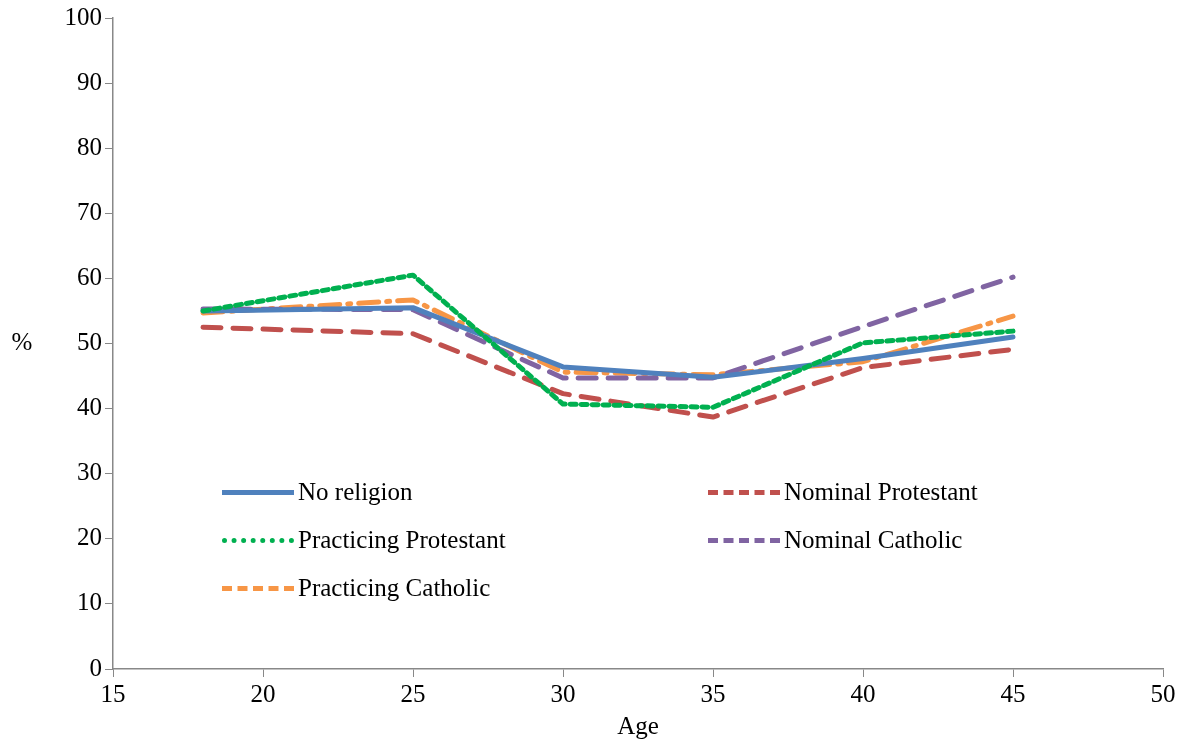 The width and height of the screenshot is (1191, 743). What do you see at coordinates (95, 667) in the screenshot?
I see `y-tick-label: 0` at bounding box center [95, 667].